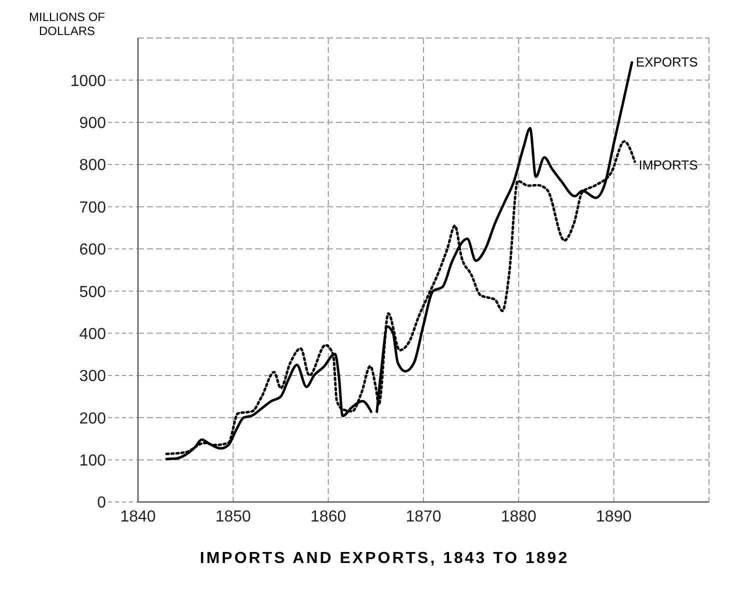  What do you see at coordinates (92, 377) in the screenshot?
I see `y-tick-label: 300` at bounding box center [92, 377].